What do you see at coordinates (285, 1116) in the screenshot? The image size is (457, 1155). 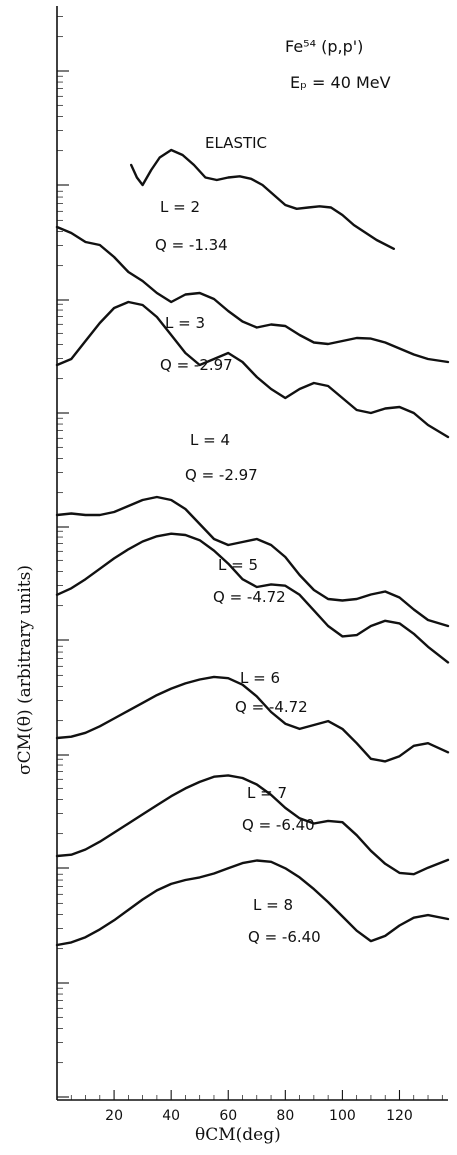 I see `x-tick-label: 80` at bounding box center [285, 1116].